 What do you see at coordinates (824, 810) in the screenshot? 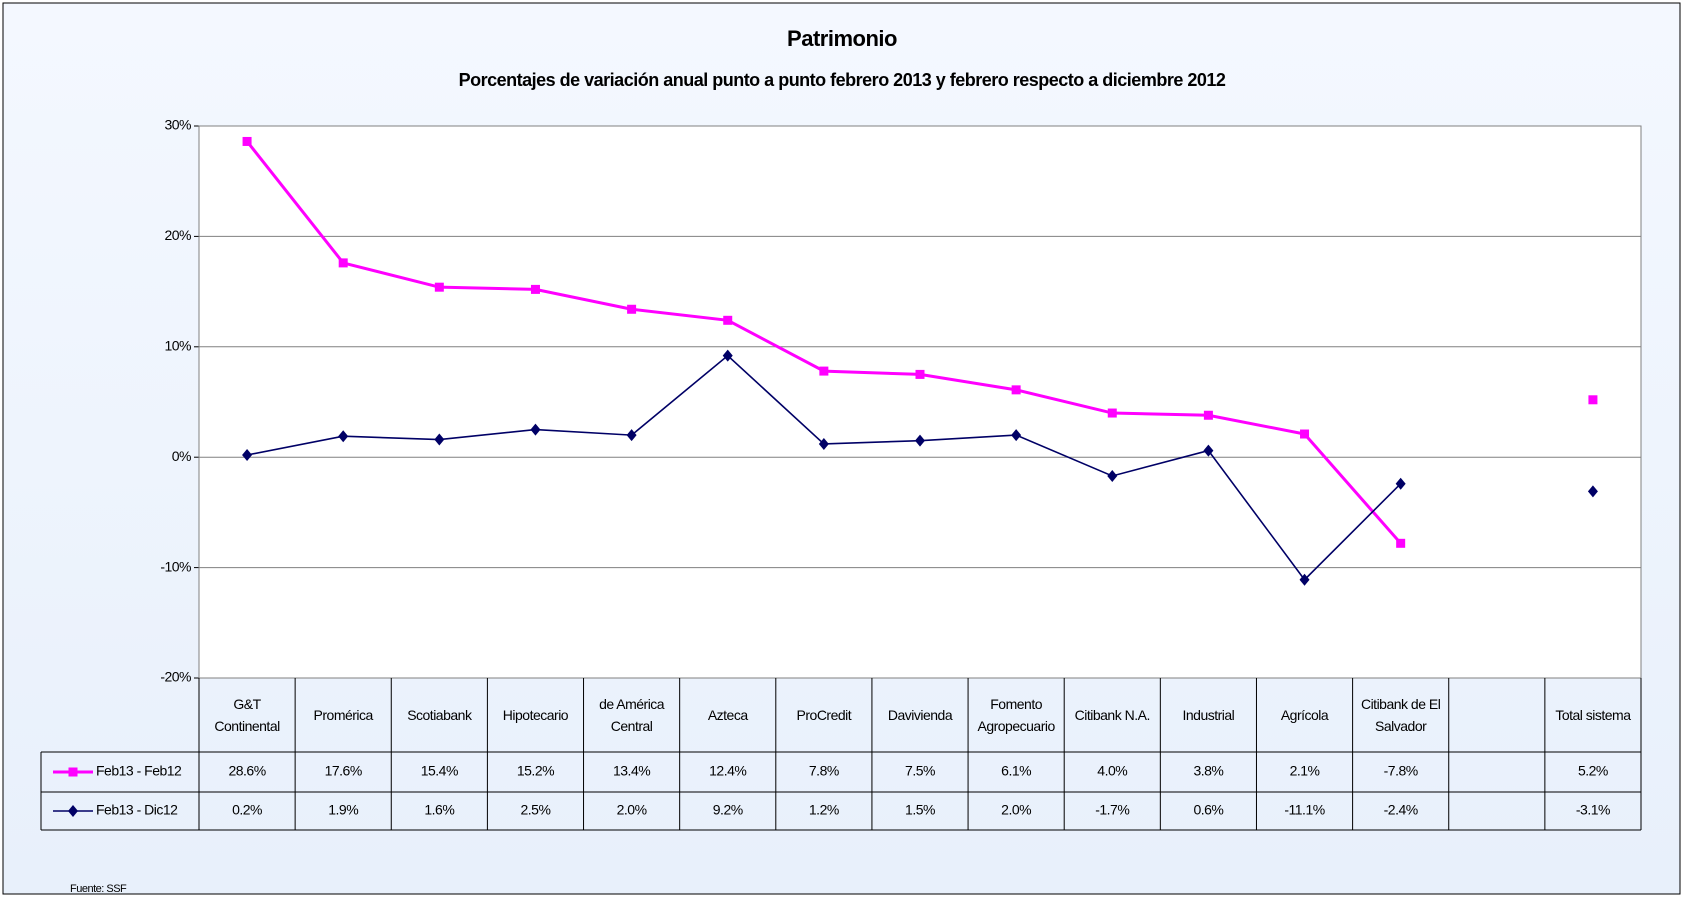
I see `value-label: 1.2%` at bounding box center [824, 810].